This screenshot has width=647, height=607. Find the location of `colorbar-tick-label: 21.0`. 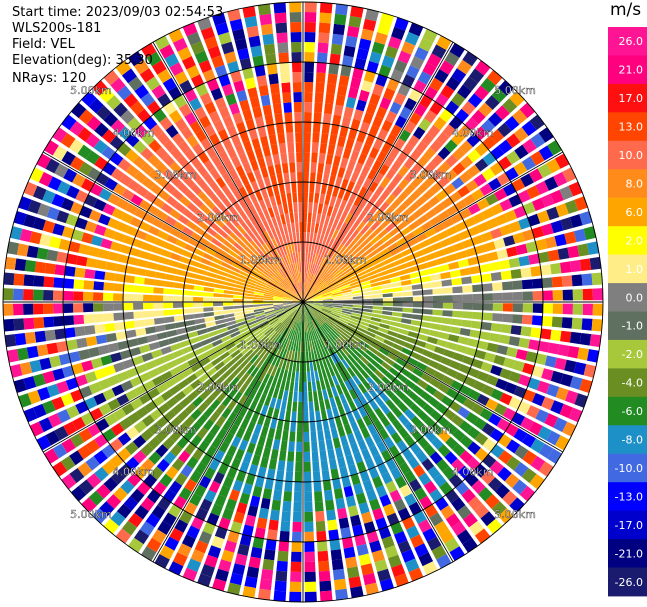

colorbar-tick-label: 21.0 is located at coordinates (631, 70).